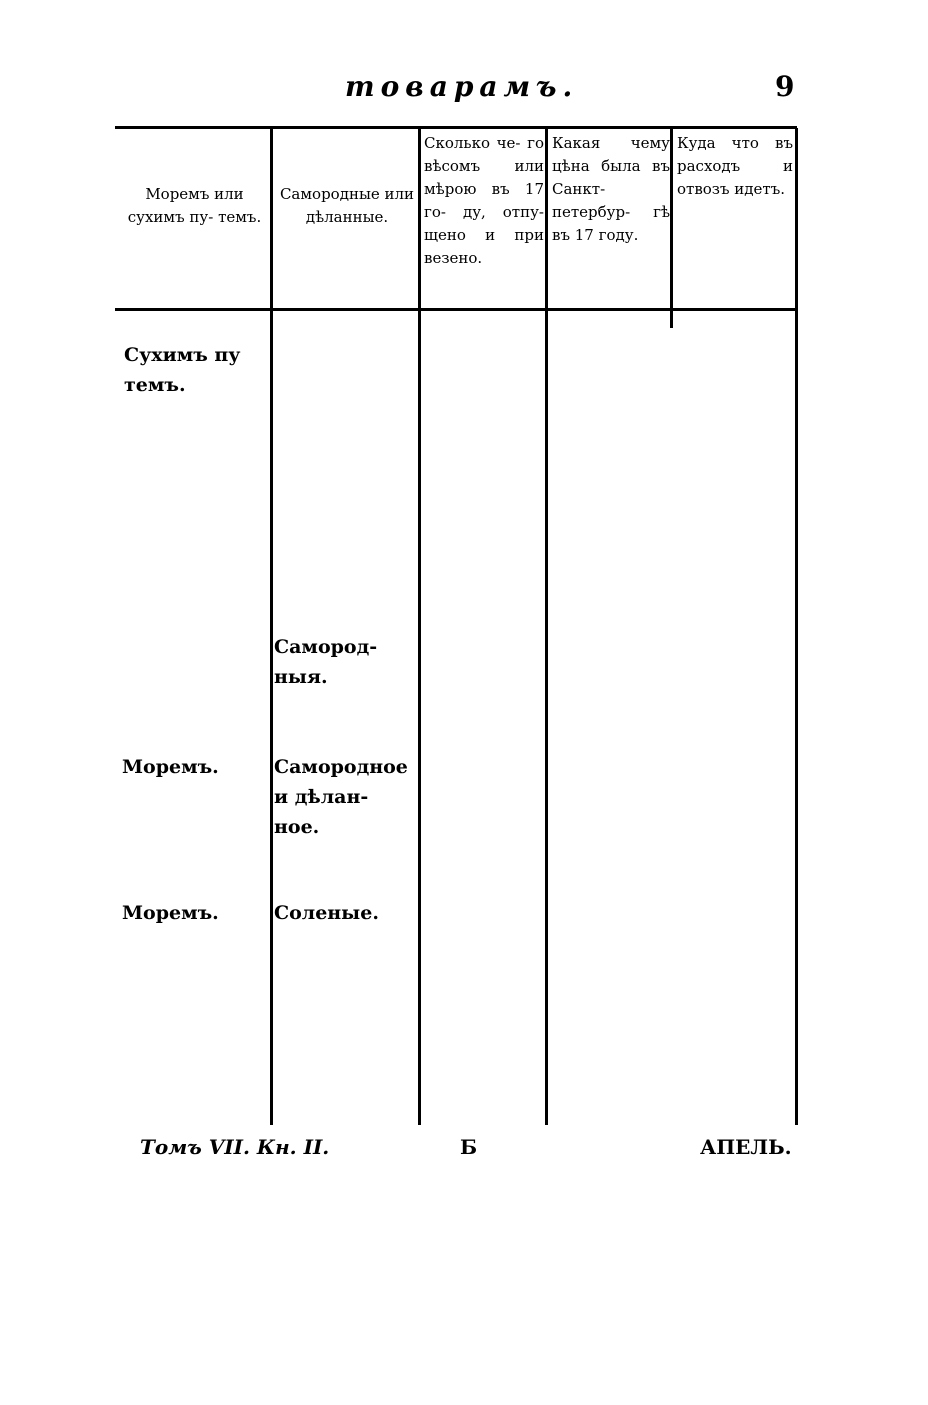 This screenshot has width=928, height=1405. What do you see at coordinates (341, 797) in the screenshot?
I see `row-kind: Самородное и дѣлан- ное.` at bounding box center [341, 797].